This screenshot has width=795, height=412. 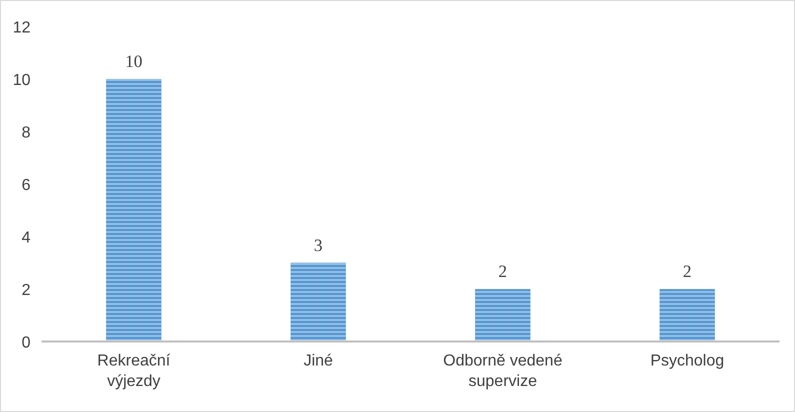 I want to click on y-tick-label: 12, so click(x=21, y=28).